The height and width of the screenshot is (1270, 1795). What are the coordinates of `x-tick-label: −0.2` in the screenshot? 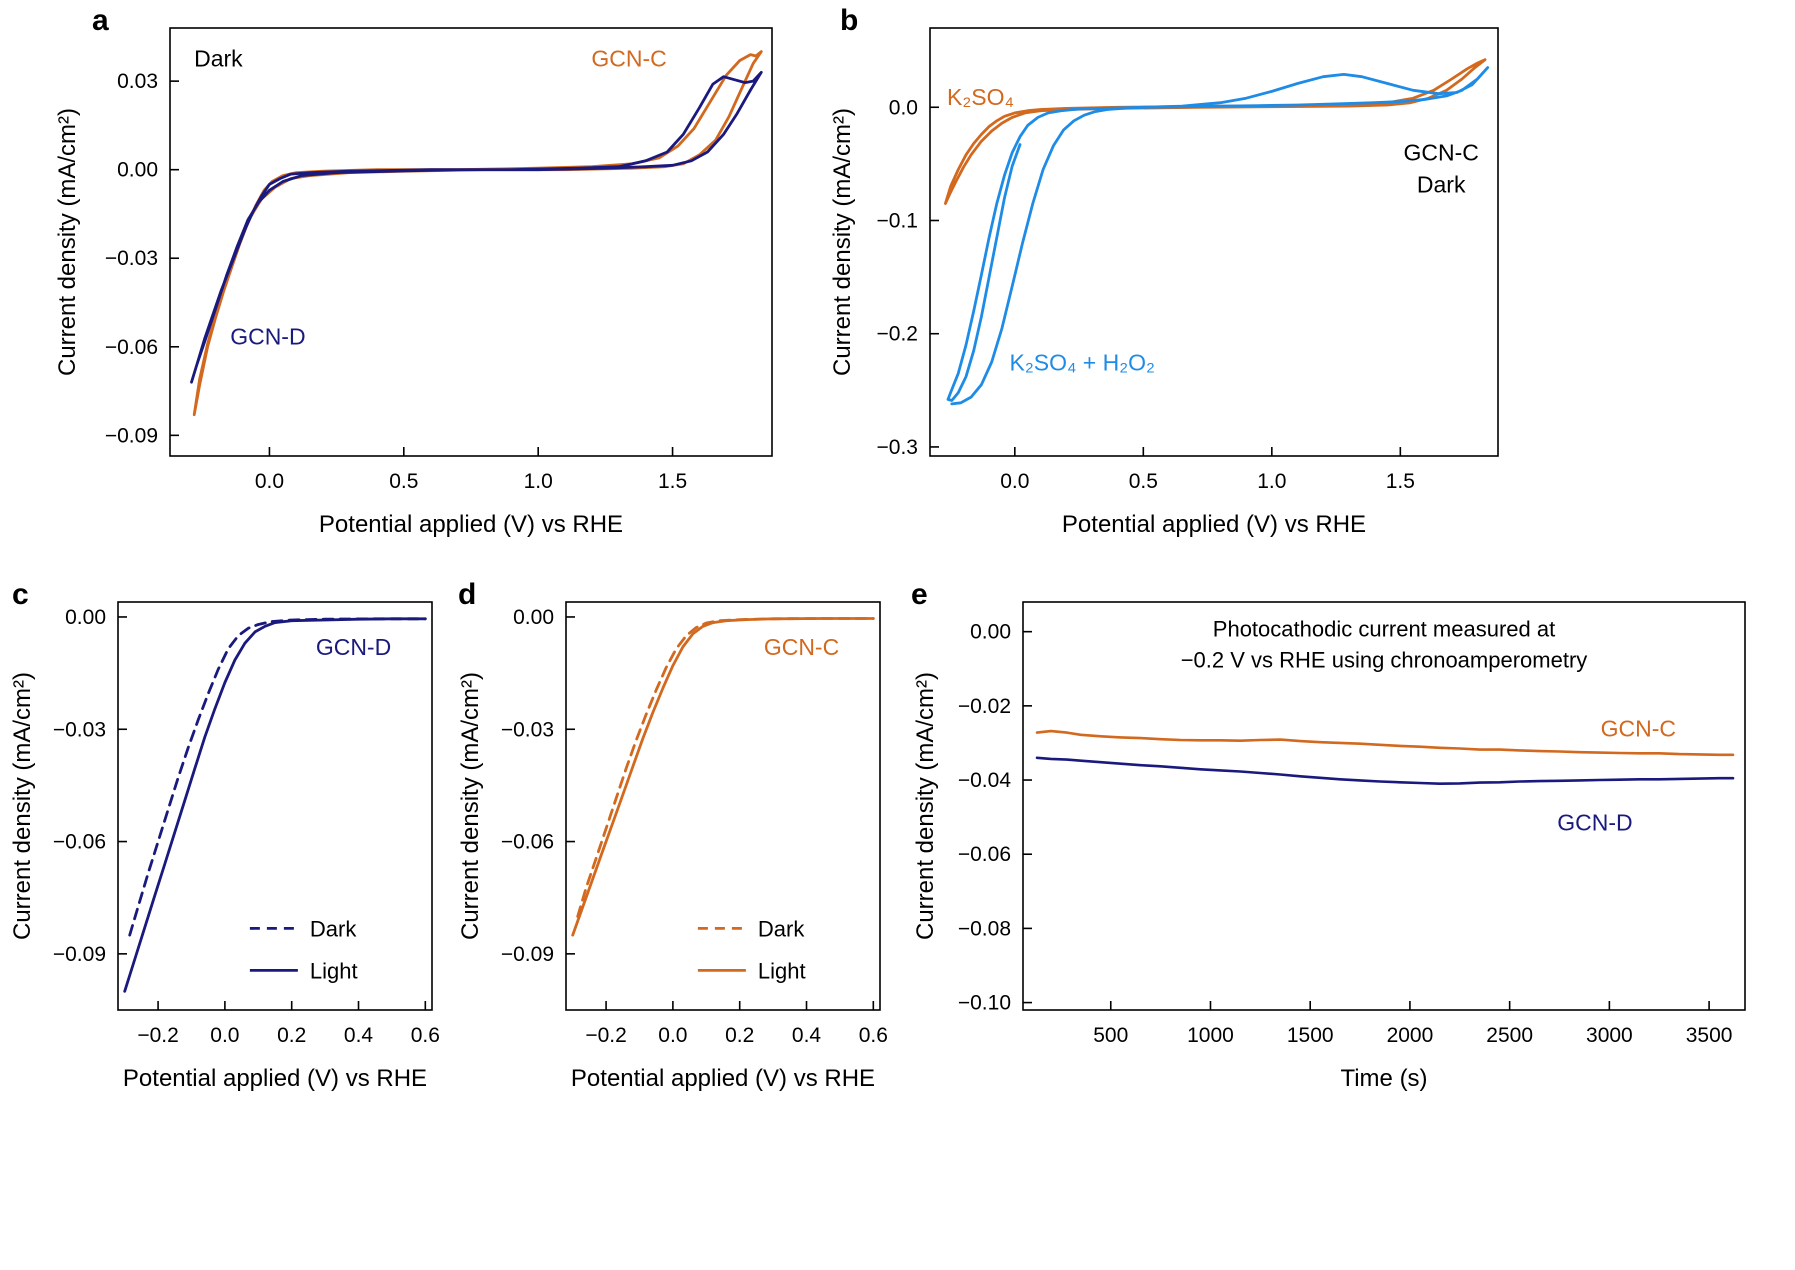 It's located at (605, 1035).